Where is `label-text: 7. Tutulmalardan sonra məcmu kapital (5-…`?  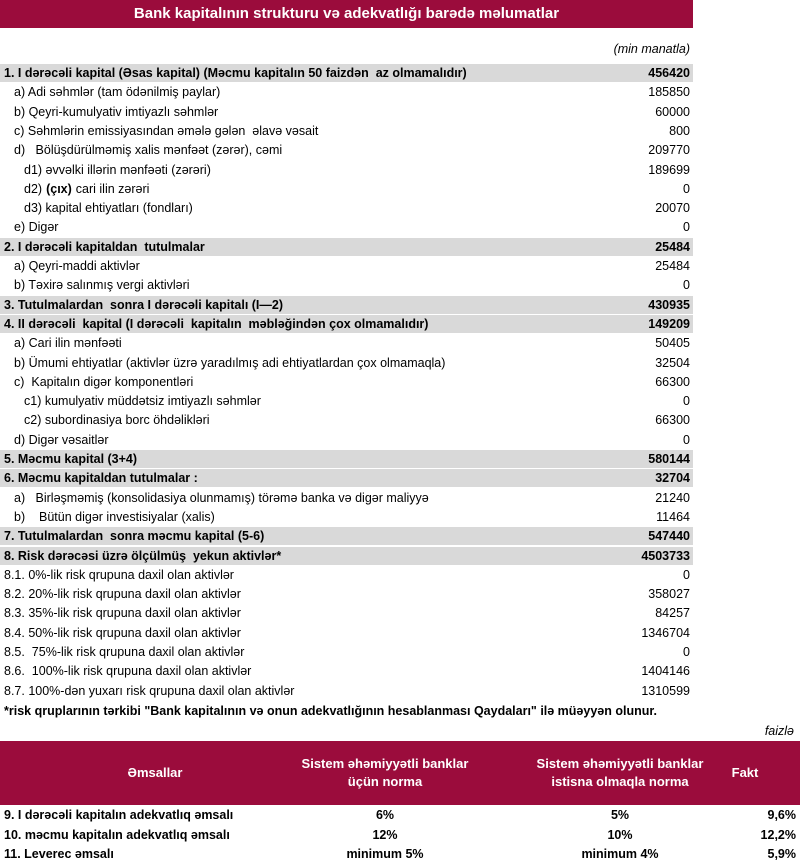 label-text: 7. Tutulmalardan sonra məcmu kapital (5-… is located at coordinates (134, 536).